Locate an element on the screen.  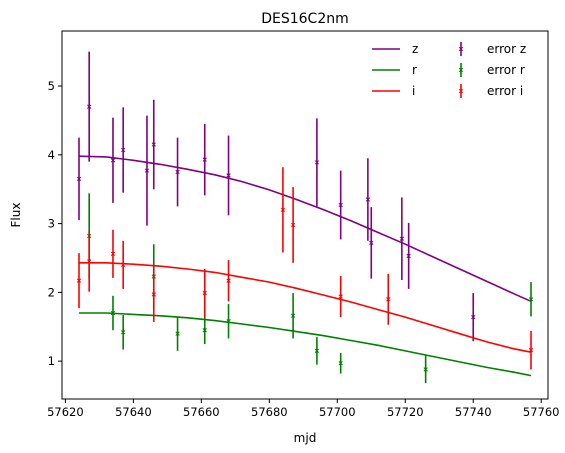
legend-label-r: r is located at coordinates (414, 70).